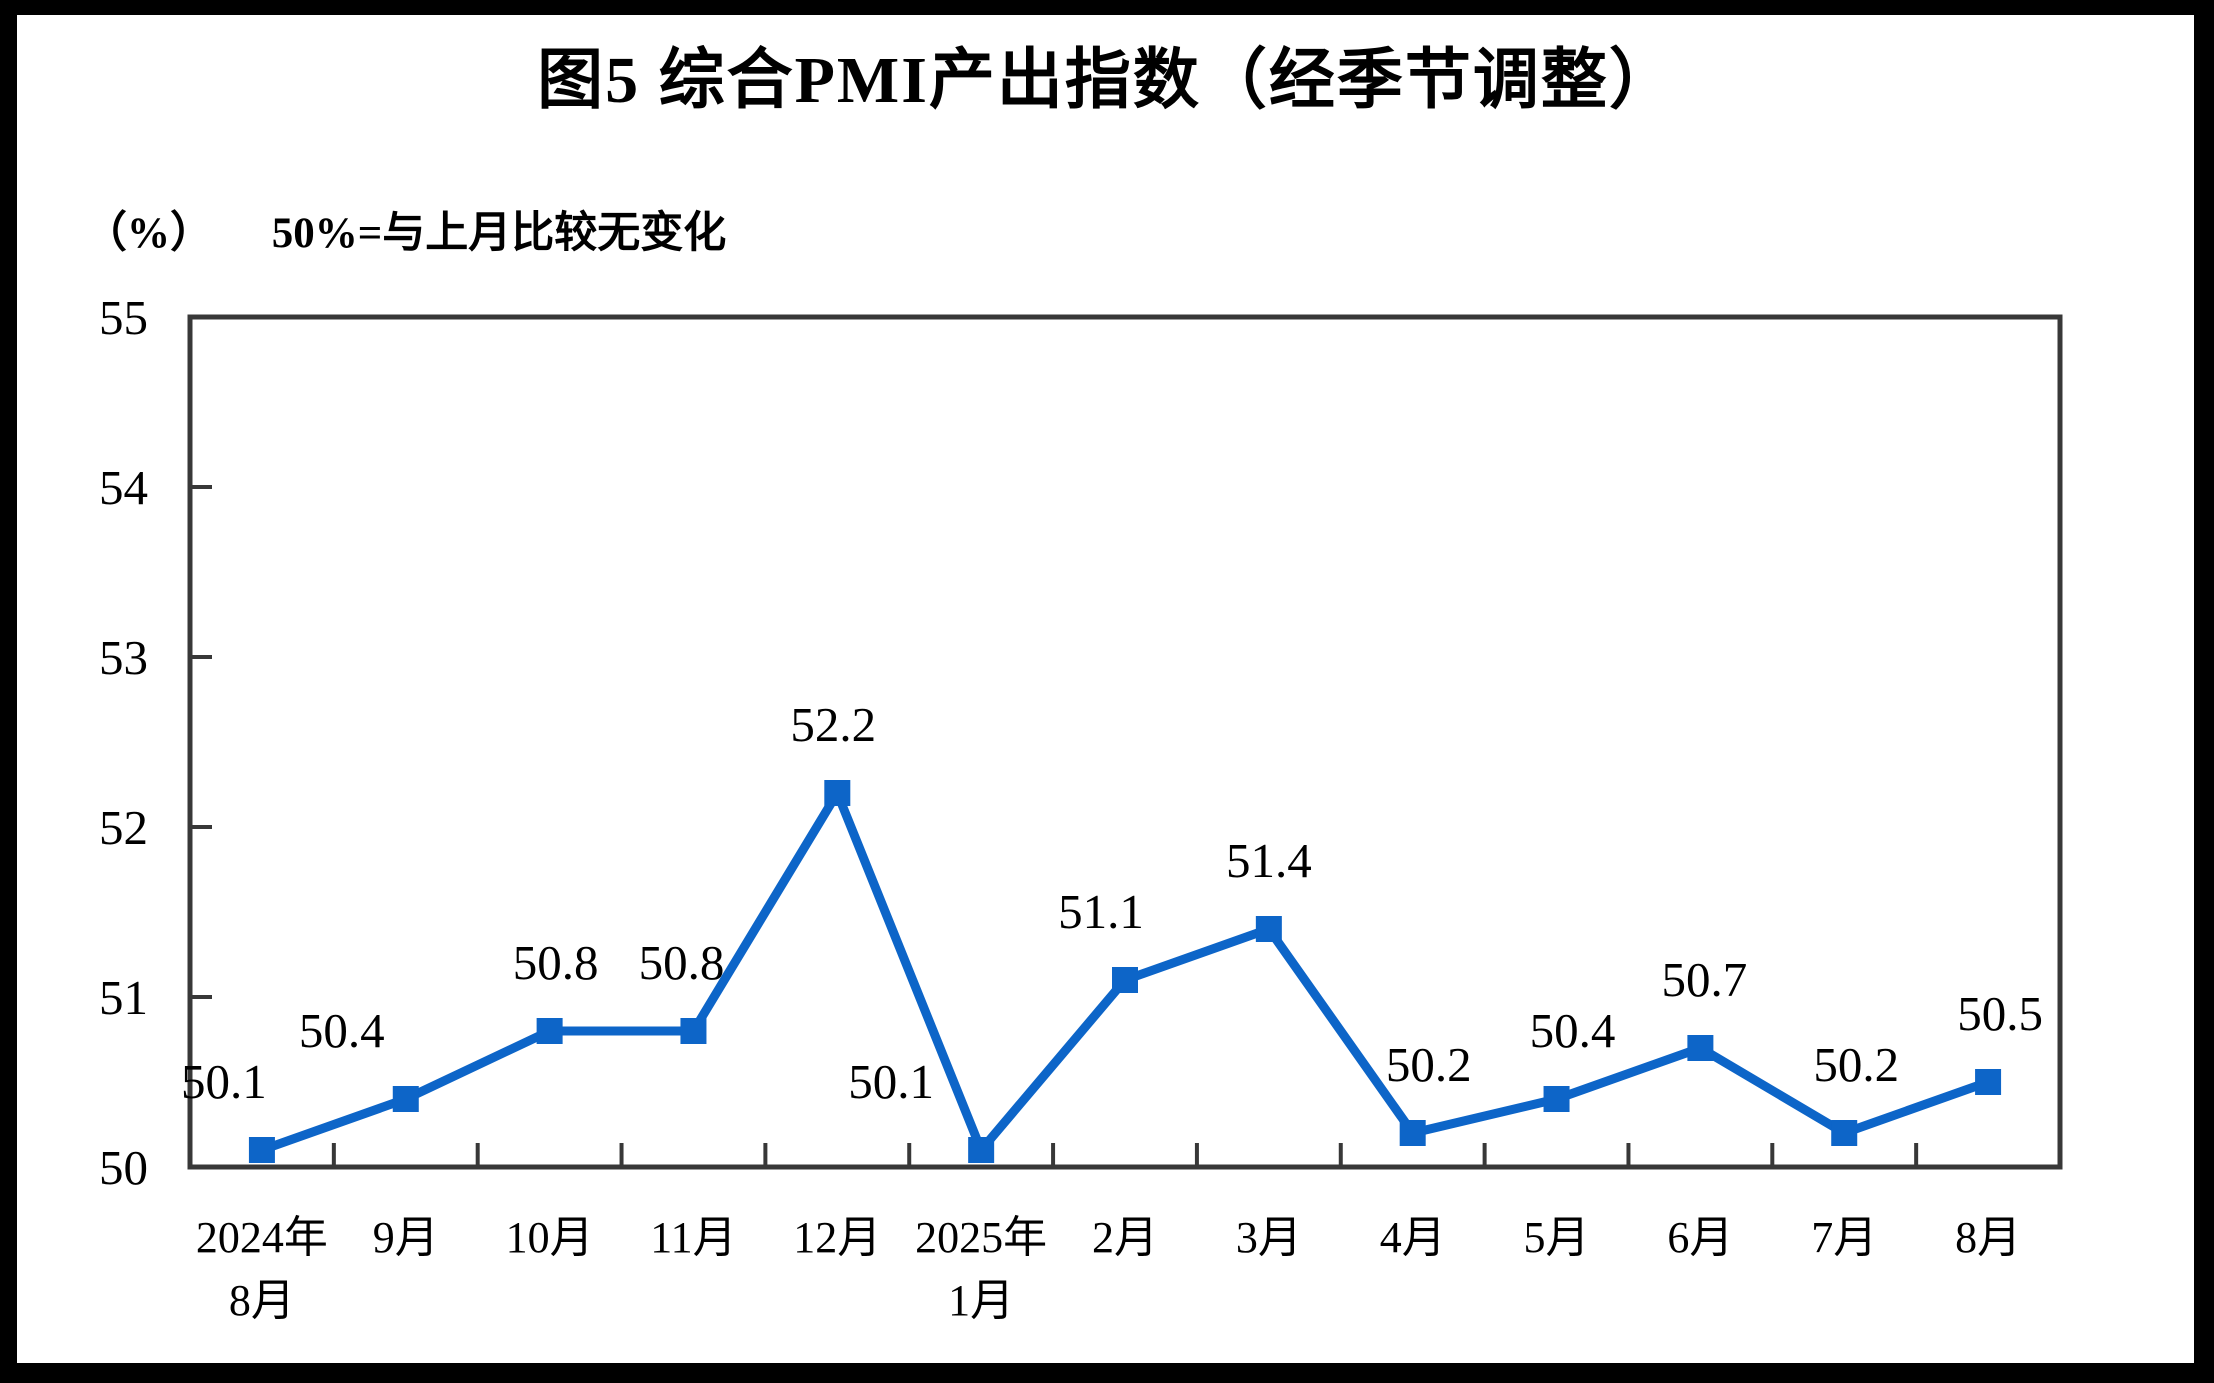  What do you see at coordinates (1125, 1237) in the screenshot?
I see `x-axis-label: 2月` at bounding box center [1125, 1237].